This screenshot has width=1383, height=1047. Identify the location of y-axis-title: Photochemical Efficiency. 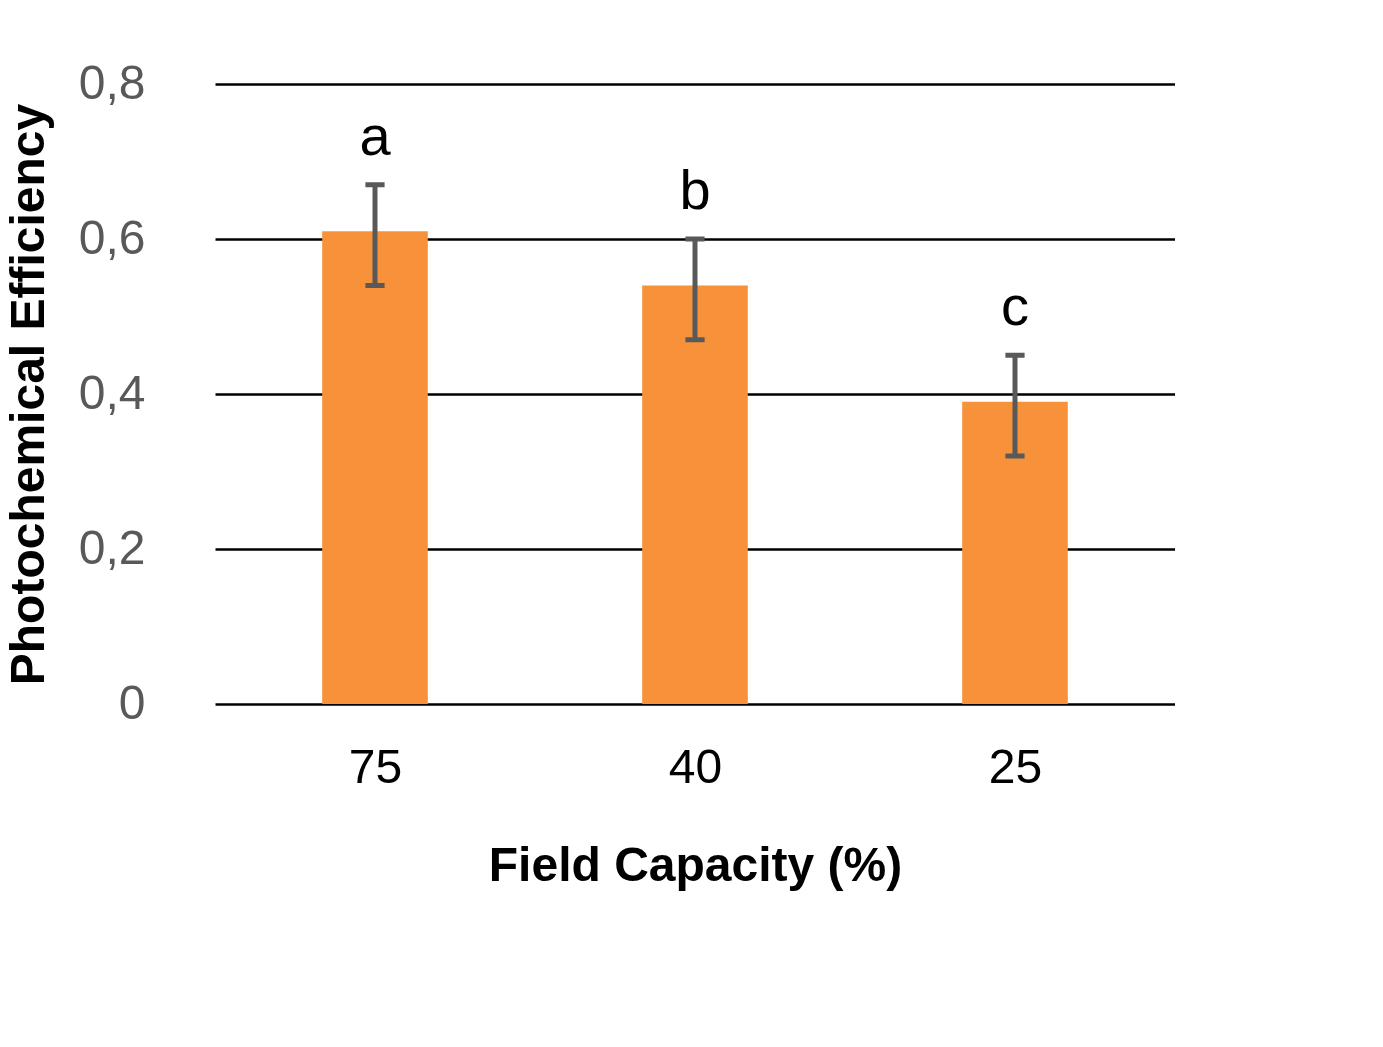
(27, 394).